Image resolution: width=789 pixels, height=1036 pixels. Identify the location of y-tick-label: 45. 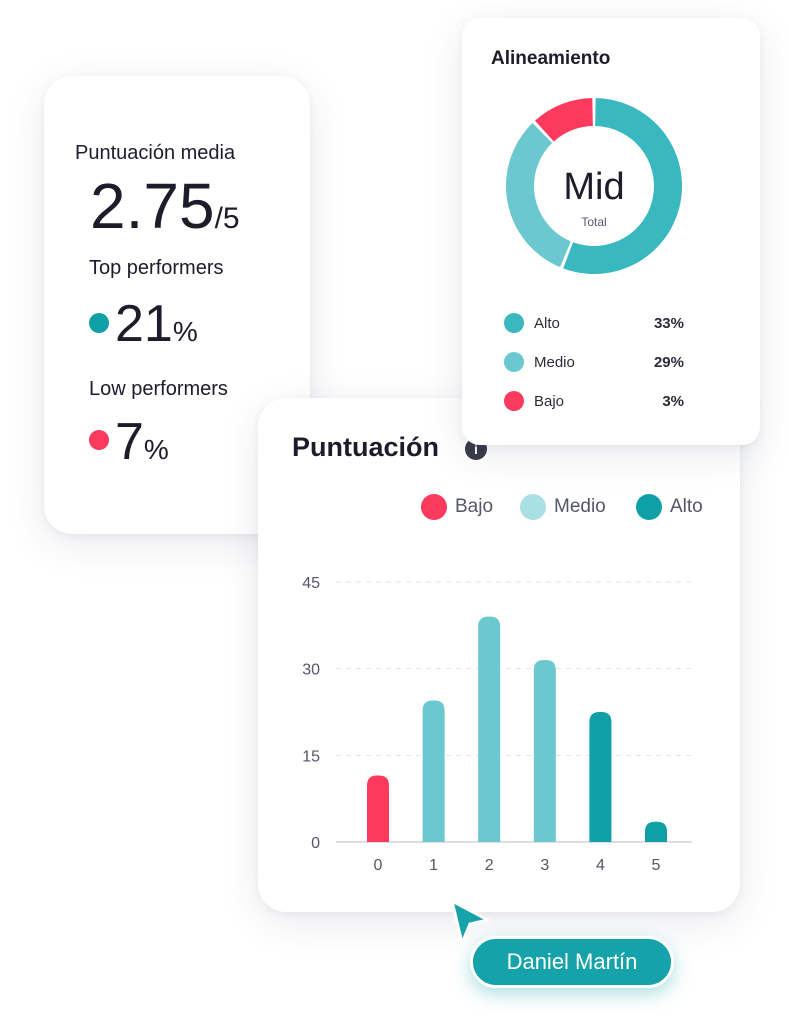
(311, 583).